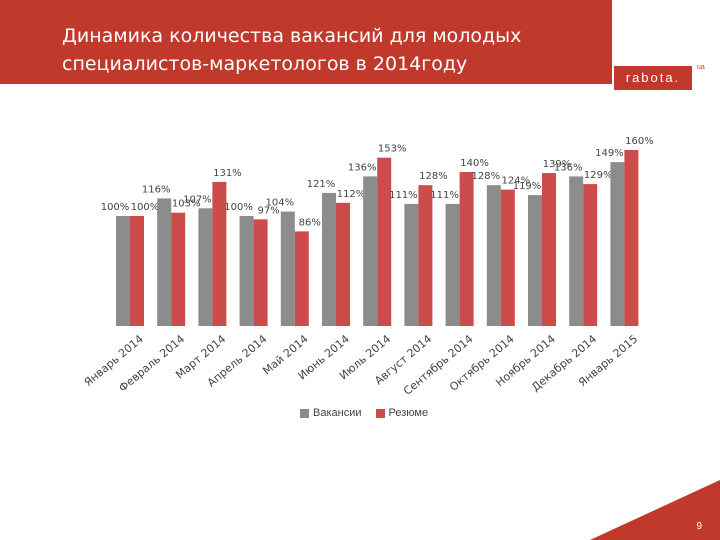 Image resolution: width=720 pixels, height=540 pixels. I want to click on data-label-resumes-10: 139%, so click(557, 164).